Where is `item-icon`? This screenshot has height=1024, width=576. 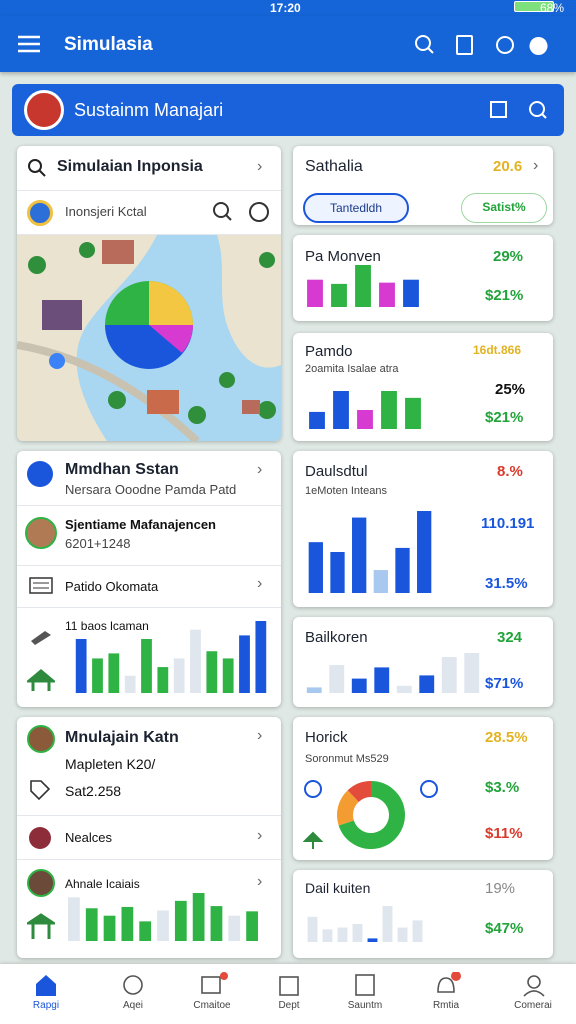 item-icon is located at coordinates (40, 838).